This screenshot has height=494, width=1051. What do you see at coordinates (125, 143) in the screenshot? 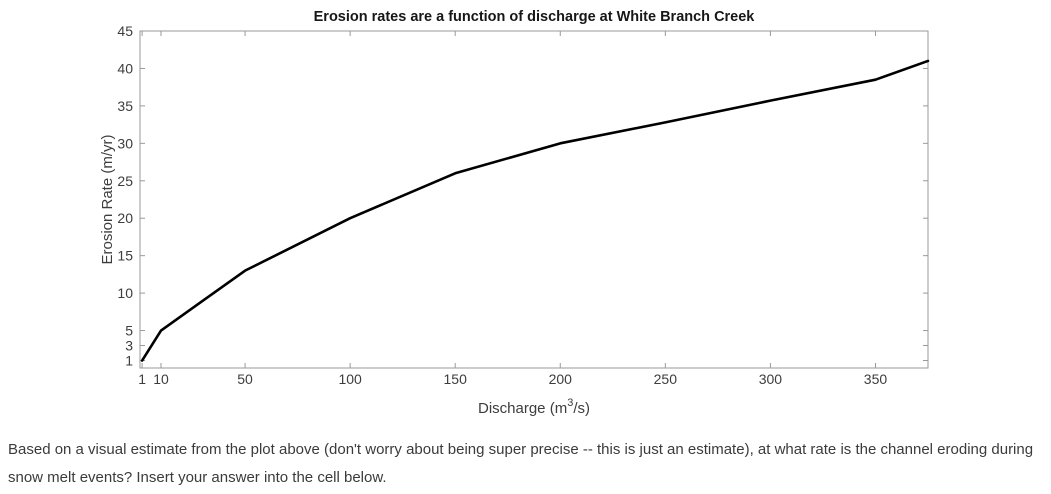
I see `y-tick-label: 30` at bounding box center [125, 143].